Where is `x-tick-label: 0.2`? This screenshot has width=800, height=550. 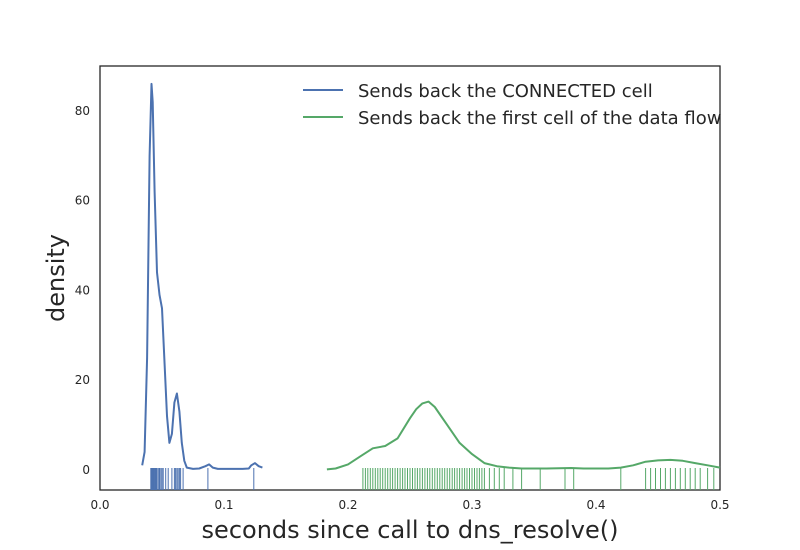
x-tick-label: 0.2 is located at coordinates (347, 505).